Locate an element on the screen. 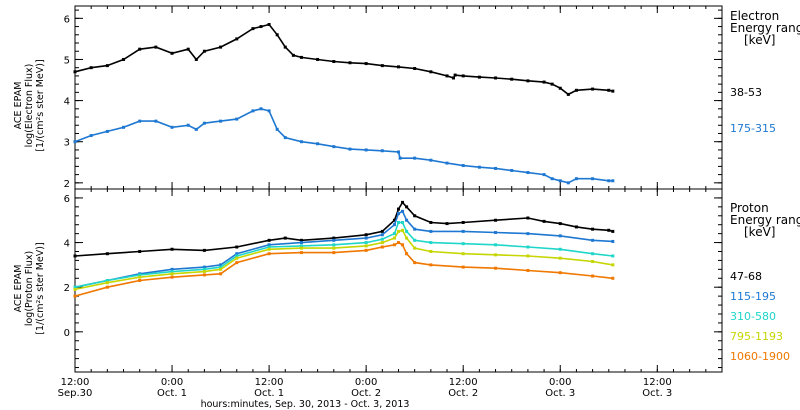 This screenshot has height=410, width=800. legend-title-line: Proton is located at coordinates (749, 208).